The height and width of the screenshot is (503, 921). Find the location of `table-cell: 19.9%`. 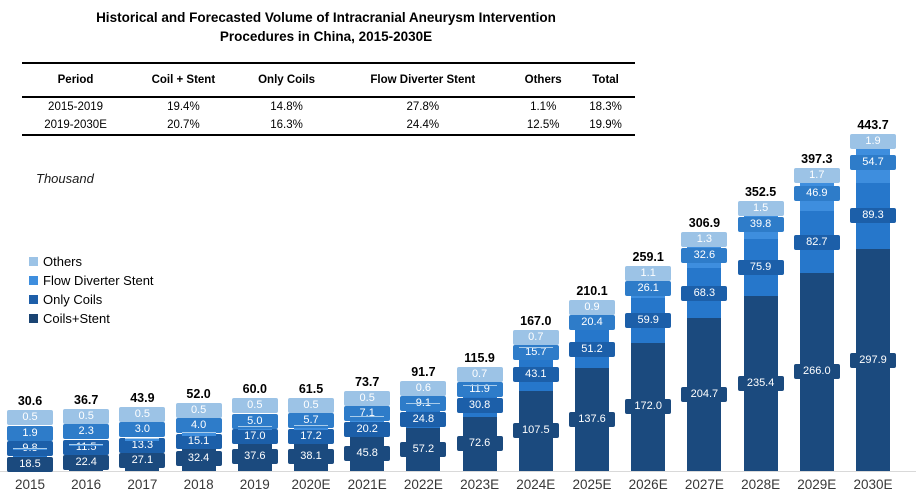

table-cell: 19.9% is located at coordinates (605, 125).